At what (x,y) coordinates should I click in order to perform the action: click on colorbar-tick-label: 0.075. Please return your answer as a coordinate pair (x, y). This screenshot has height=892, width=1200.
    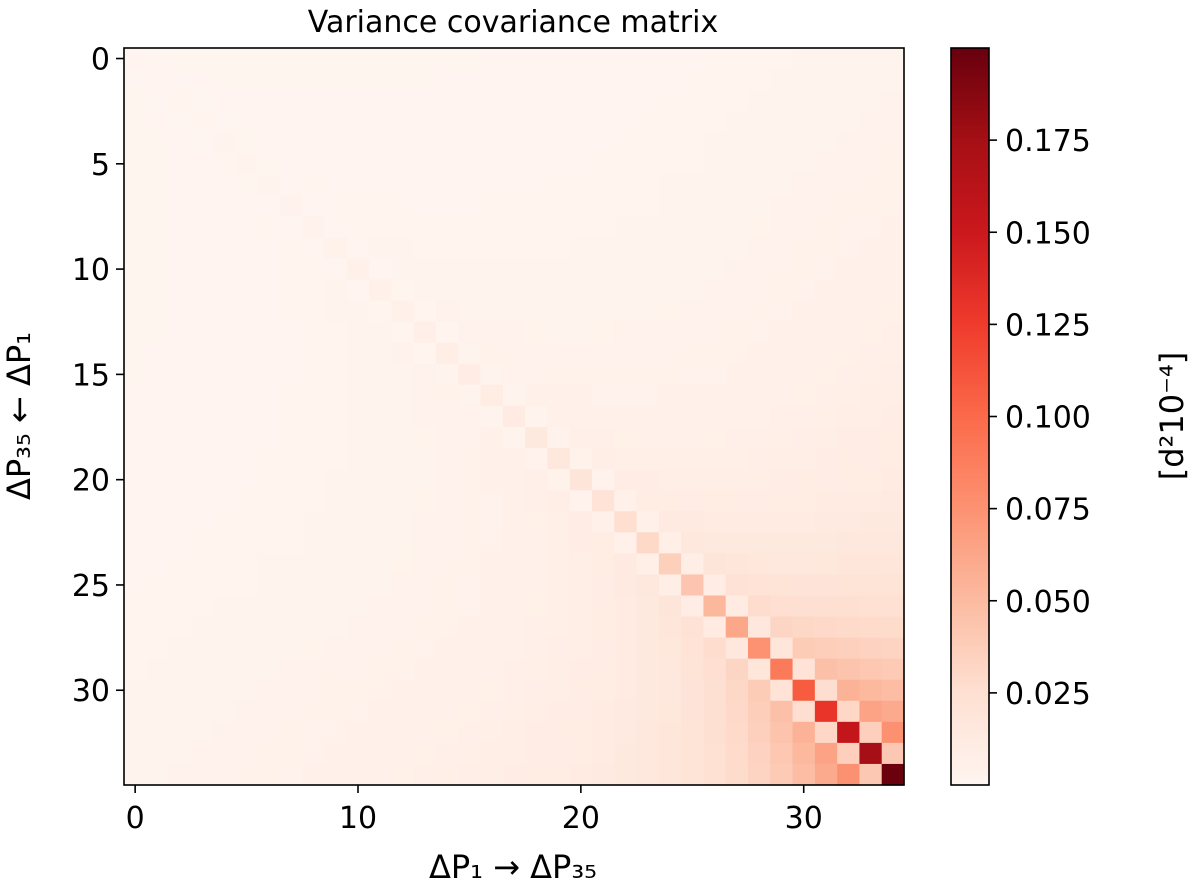
    Looking at the image, I should click on (1048, 510).